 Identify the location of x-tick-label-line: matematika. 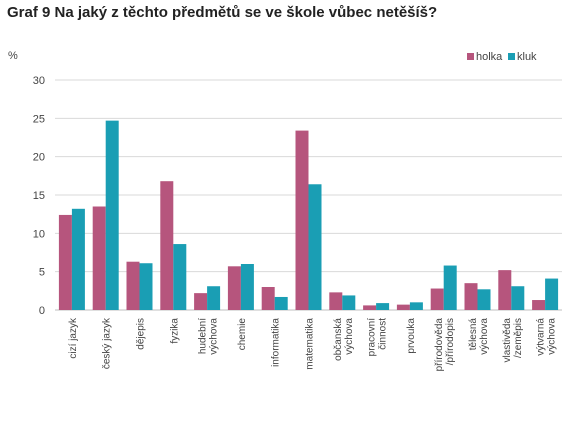
(310, 344).